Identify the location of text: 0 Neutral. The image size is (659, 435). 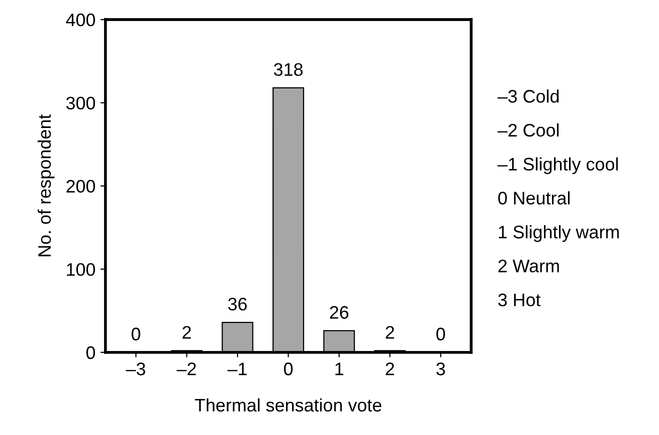
(534, 198).